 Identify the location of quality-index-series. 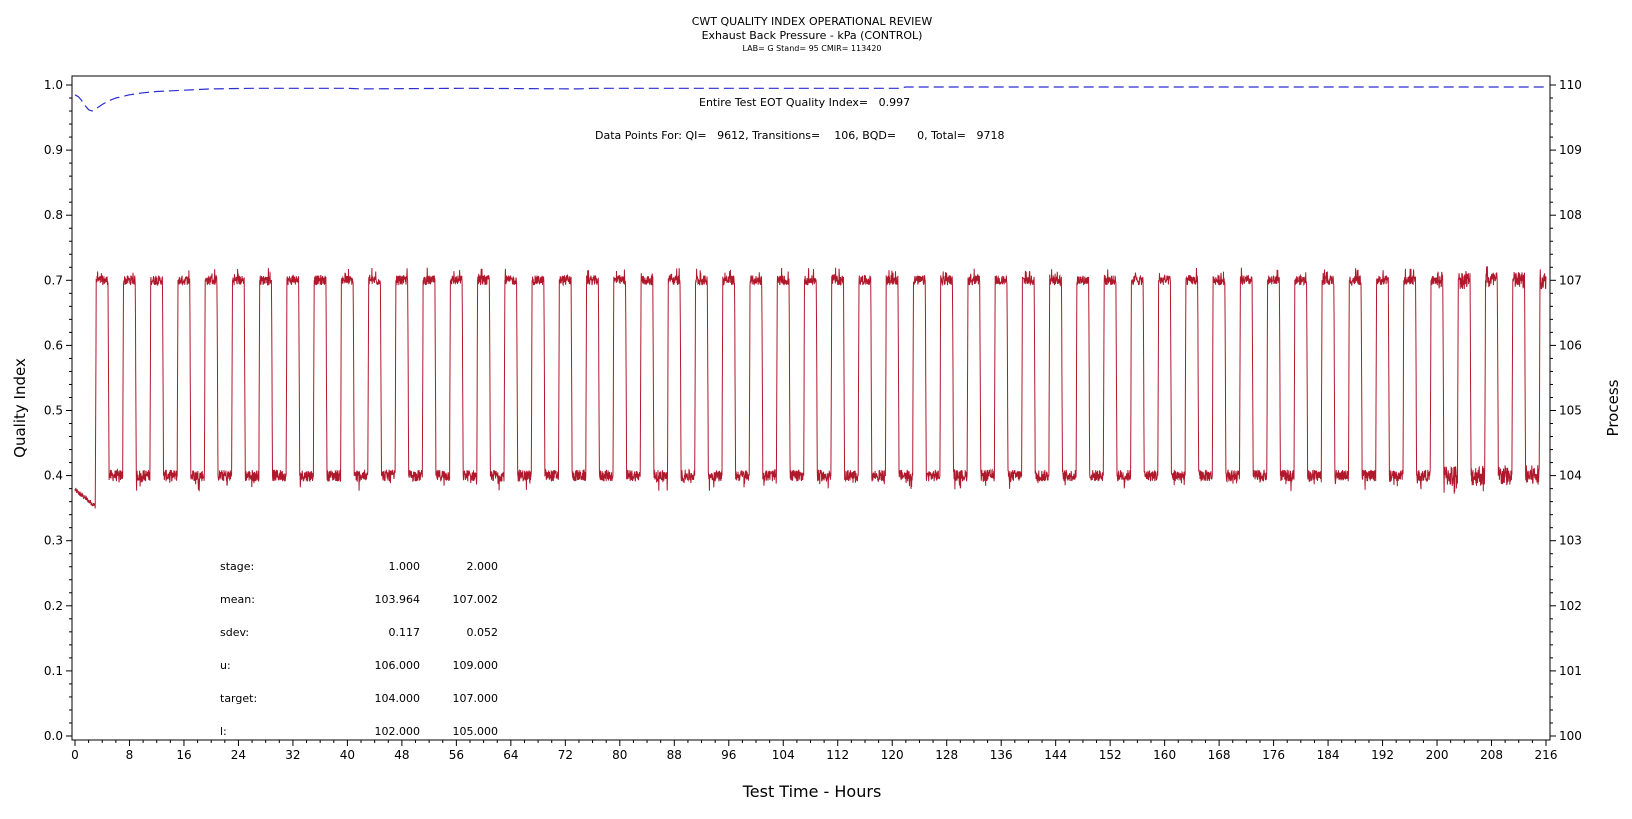
(810, 99).